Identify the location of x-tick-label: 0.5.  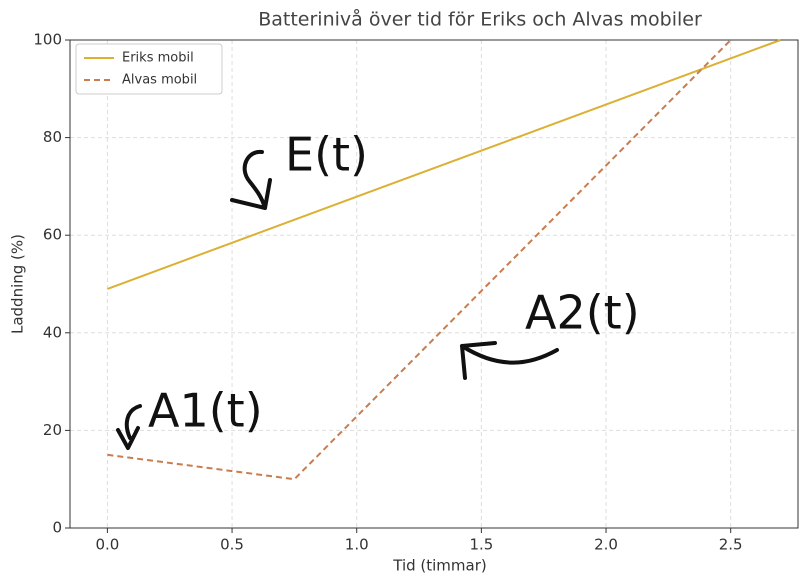
(232, 545).